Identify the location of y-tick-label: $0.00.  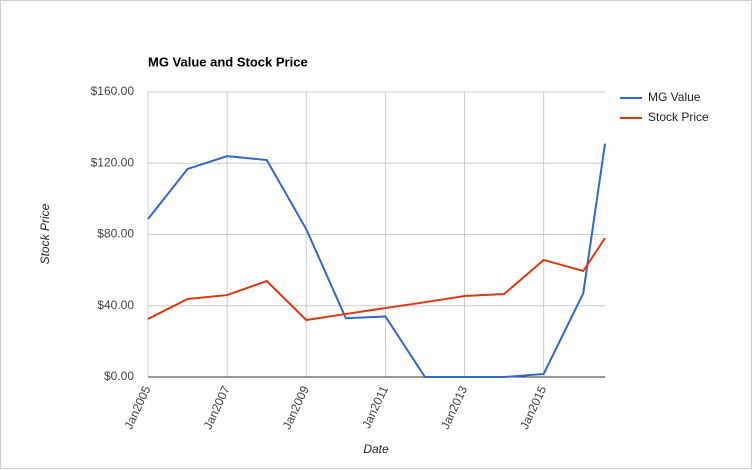
(119, 376).